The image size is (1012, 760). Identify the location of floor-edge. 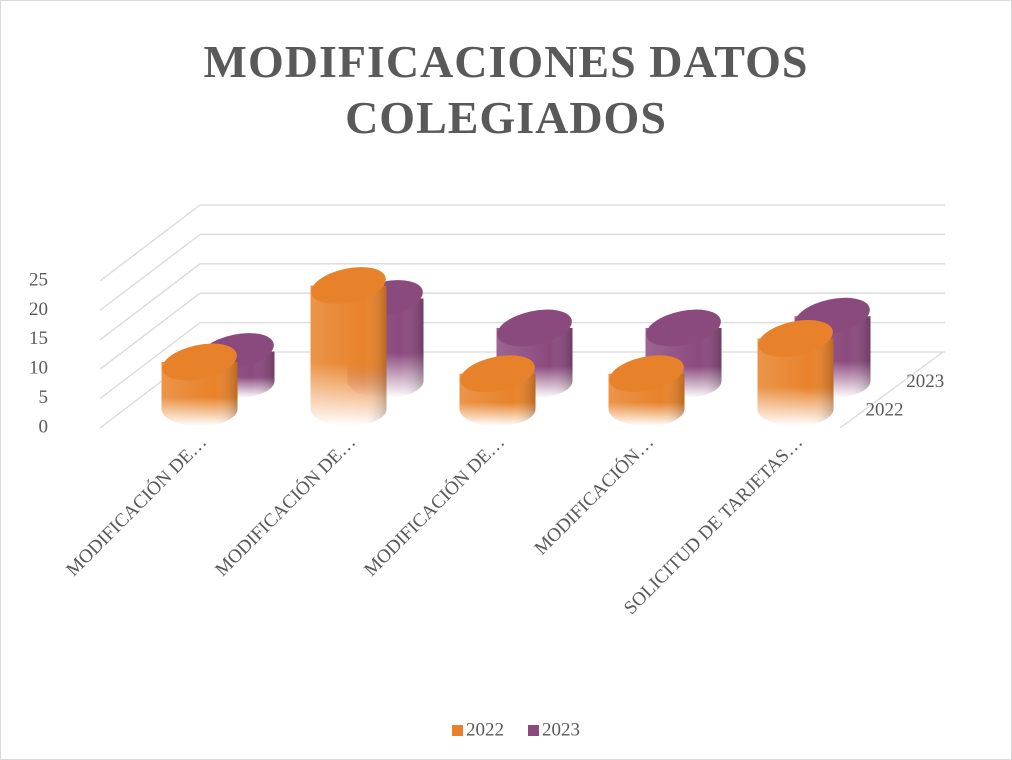
(891, 390).